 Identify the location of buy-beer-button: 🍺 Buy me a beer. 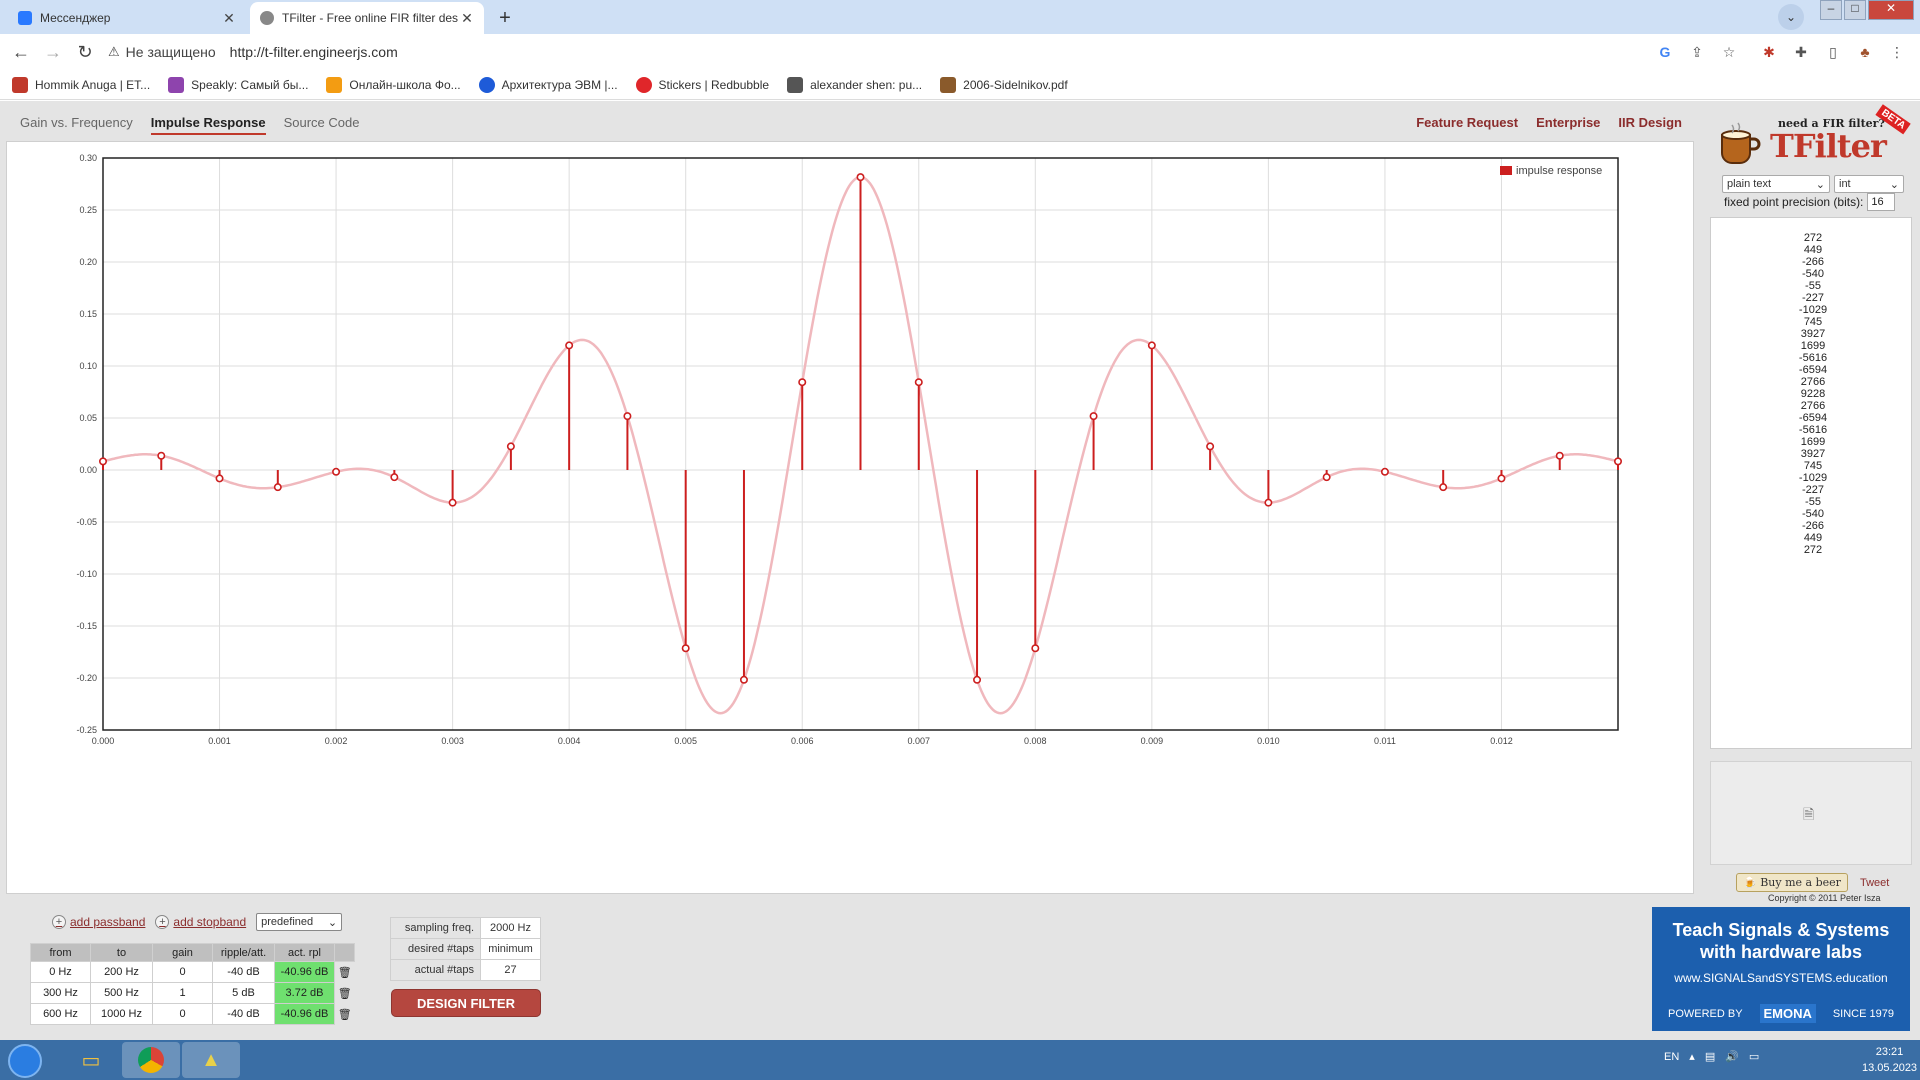
(1792, 882).